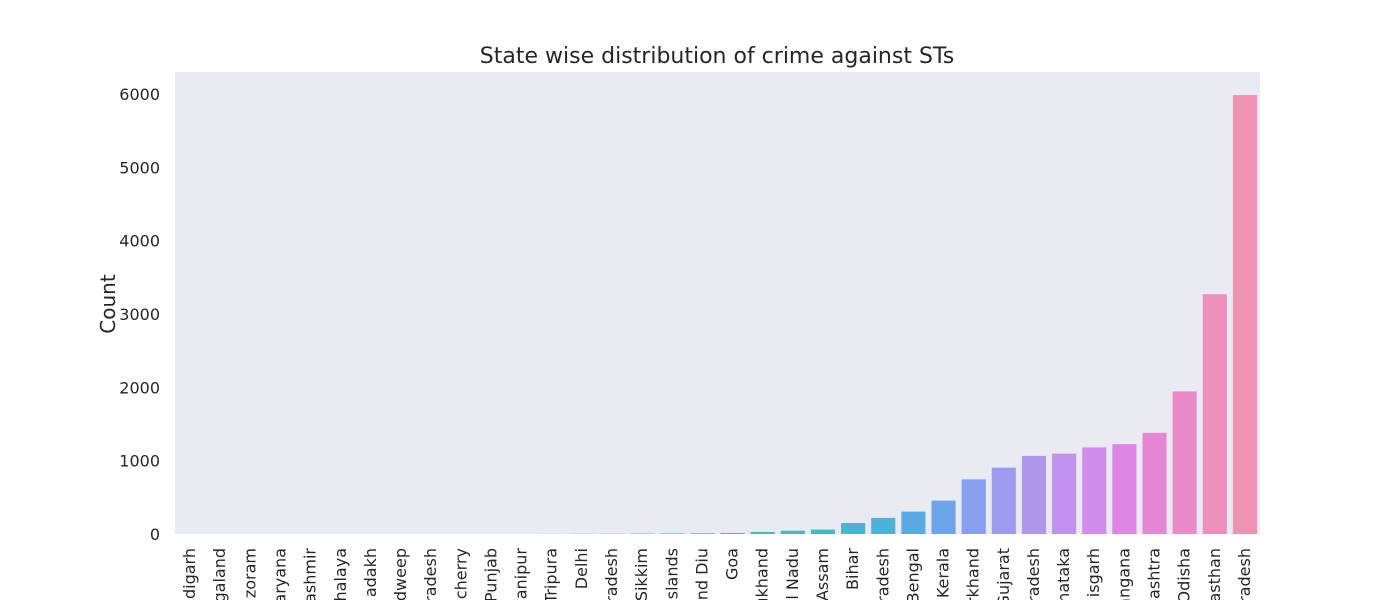 The width and height of the screenshot is (1400, 600). Describe the element at coordinates (521, 574) in the screenshot. I see `x-tick-label-11: lanipur` at that location.